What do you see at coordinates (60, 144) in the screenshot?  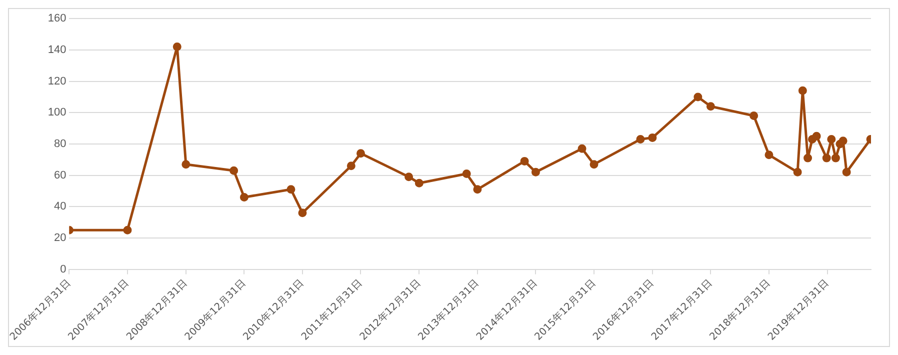 I see `y-tick-label: 80` at bounding box center [60, 144].